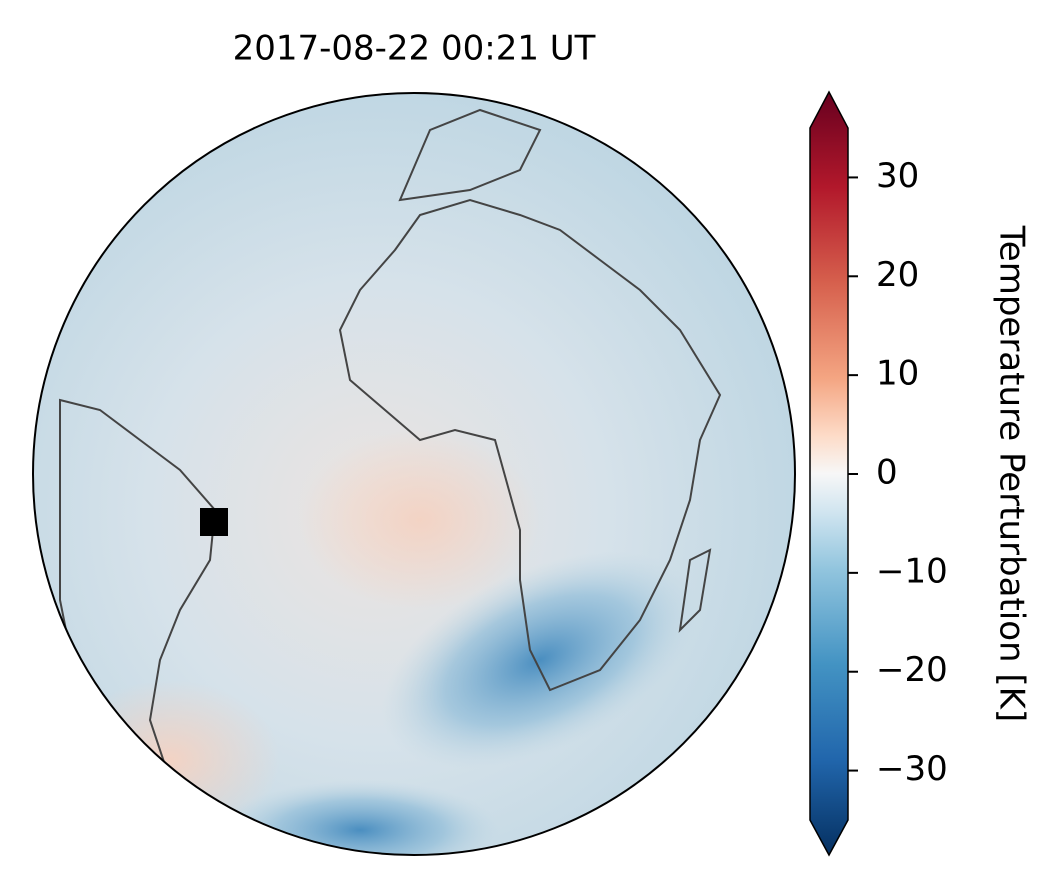 This screenshot has height=887, width=1056. I want to click on colorbar, so click(829, 473).